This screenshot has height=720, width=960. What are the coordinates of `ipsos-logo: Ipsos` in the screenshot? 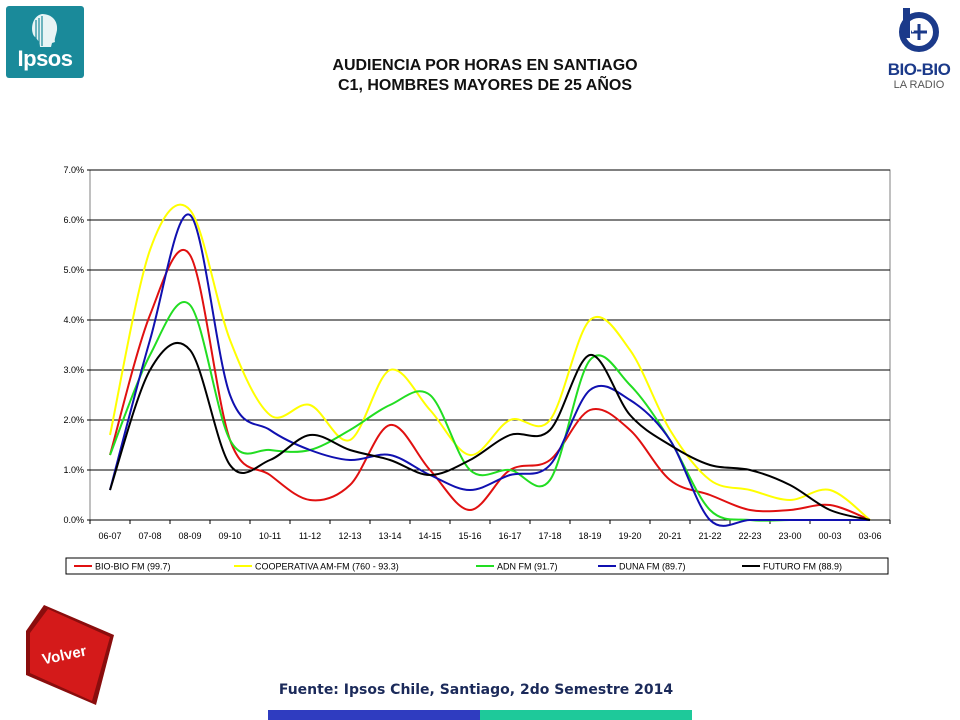 It's located at (45, 42).